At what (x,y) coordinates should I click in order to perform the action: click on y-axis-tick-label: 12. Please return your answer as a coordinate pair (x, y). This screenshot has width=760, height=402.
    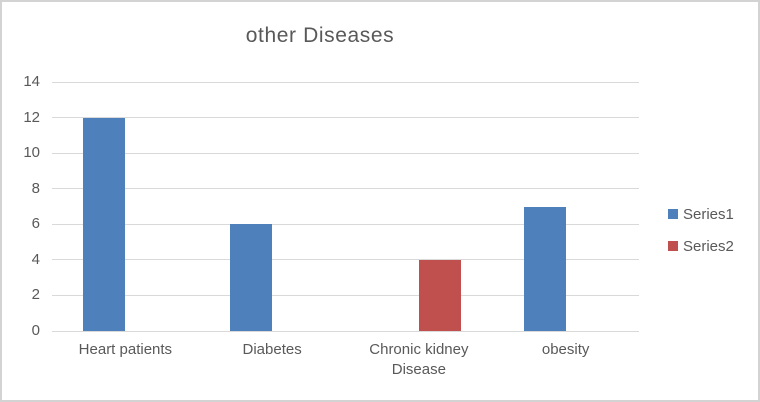
    Looking at the image, I should click on (31, 117).